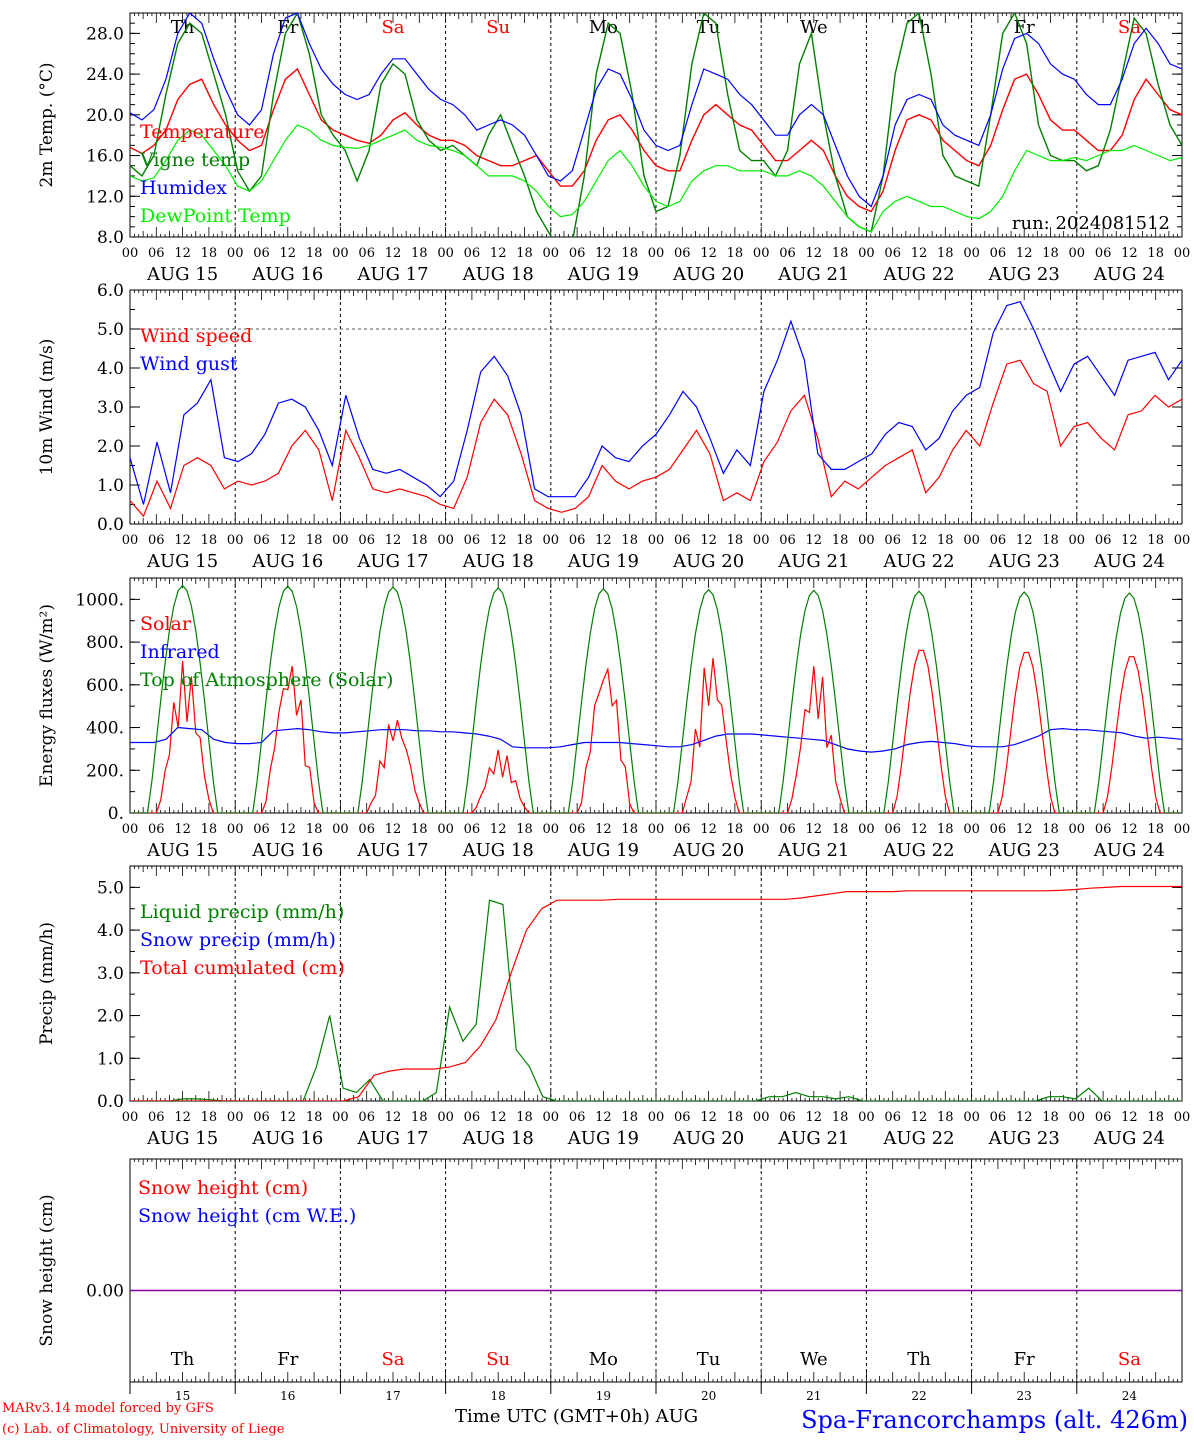  Describe the element at coordinates (47, 124) in the screenshot. I see `y-axis-label: 2m Temp. (°C)` at that location.